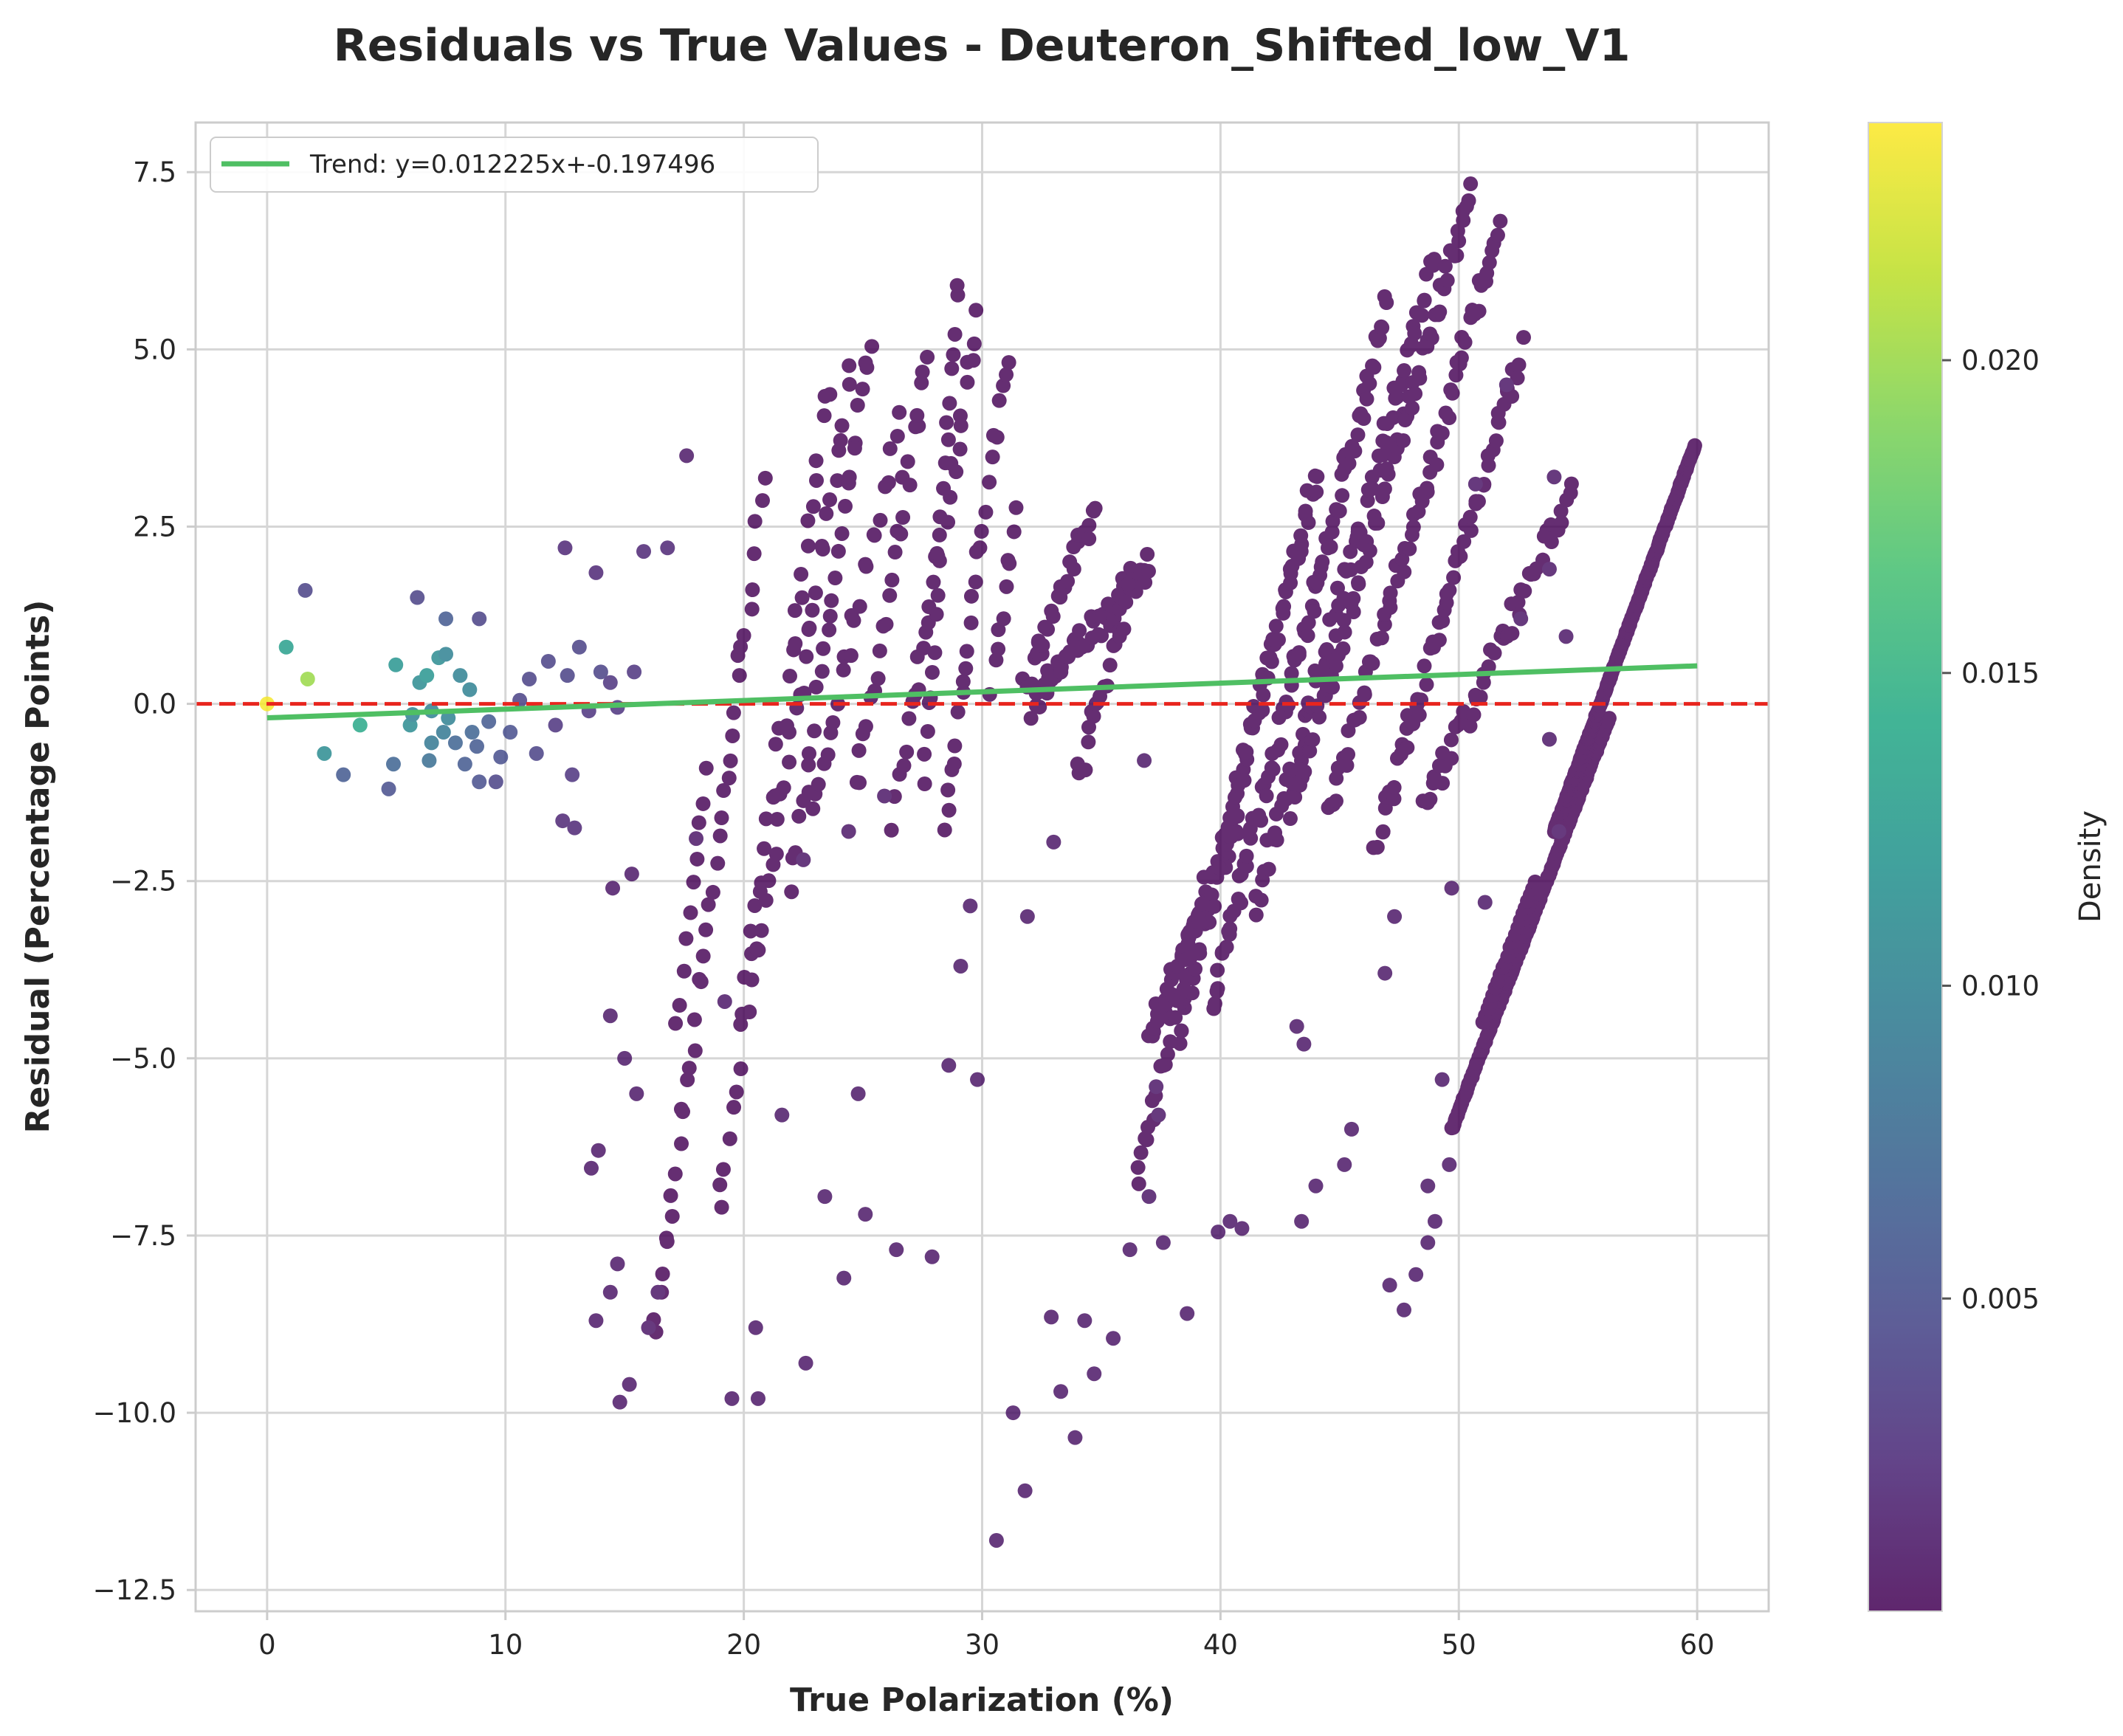  What do you see at coordinates (1697, 1645) in the screenshot?
I see `x-tick-label: 60` at bounding box center [1697, 1645].